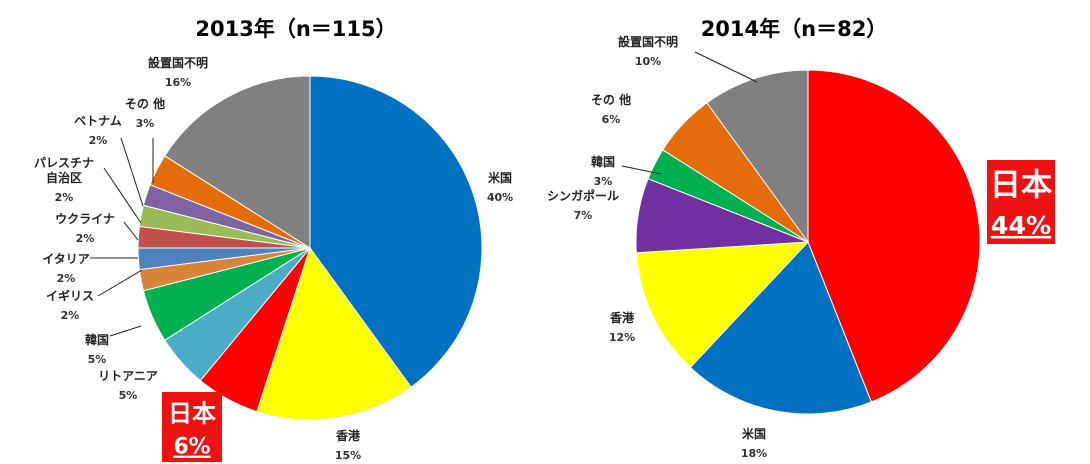 The width and height of the screenshot is (1090, 464). Describe the element at coordinates (178, 82) in the screenshot. I see `slice-percent: 16%` at that location.